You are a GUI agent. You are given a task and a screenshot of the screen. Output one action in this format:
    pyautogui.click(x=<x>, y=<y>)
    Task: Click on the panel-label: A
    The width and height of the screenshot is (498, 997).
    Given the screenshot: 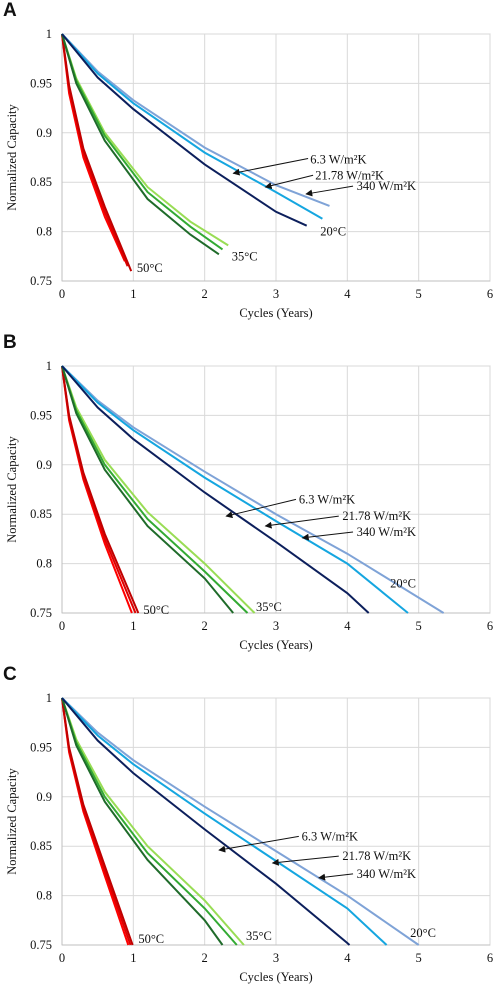 What is the action you would take?
    pyautogui.click(x=10, y=10)
    